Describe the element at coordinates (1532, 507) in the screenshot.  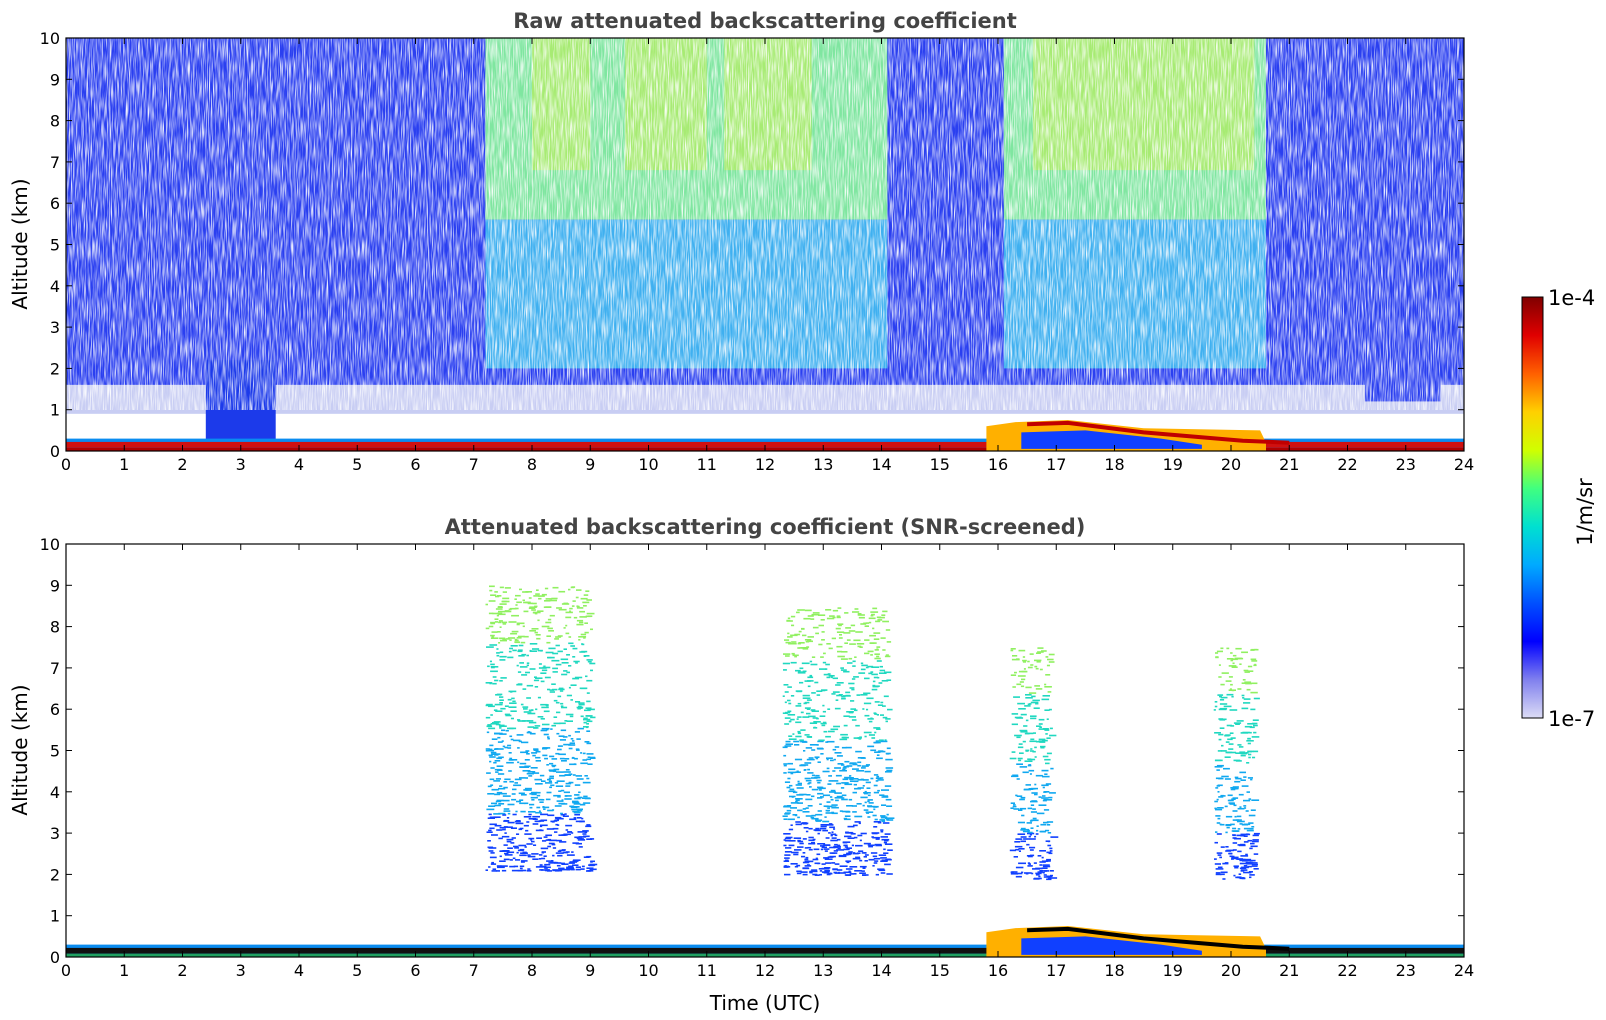
I see `colorbar-gradient` at that location.